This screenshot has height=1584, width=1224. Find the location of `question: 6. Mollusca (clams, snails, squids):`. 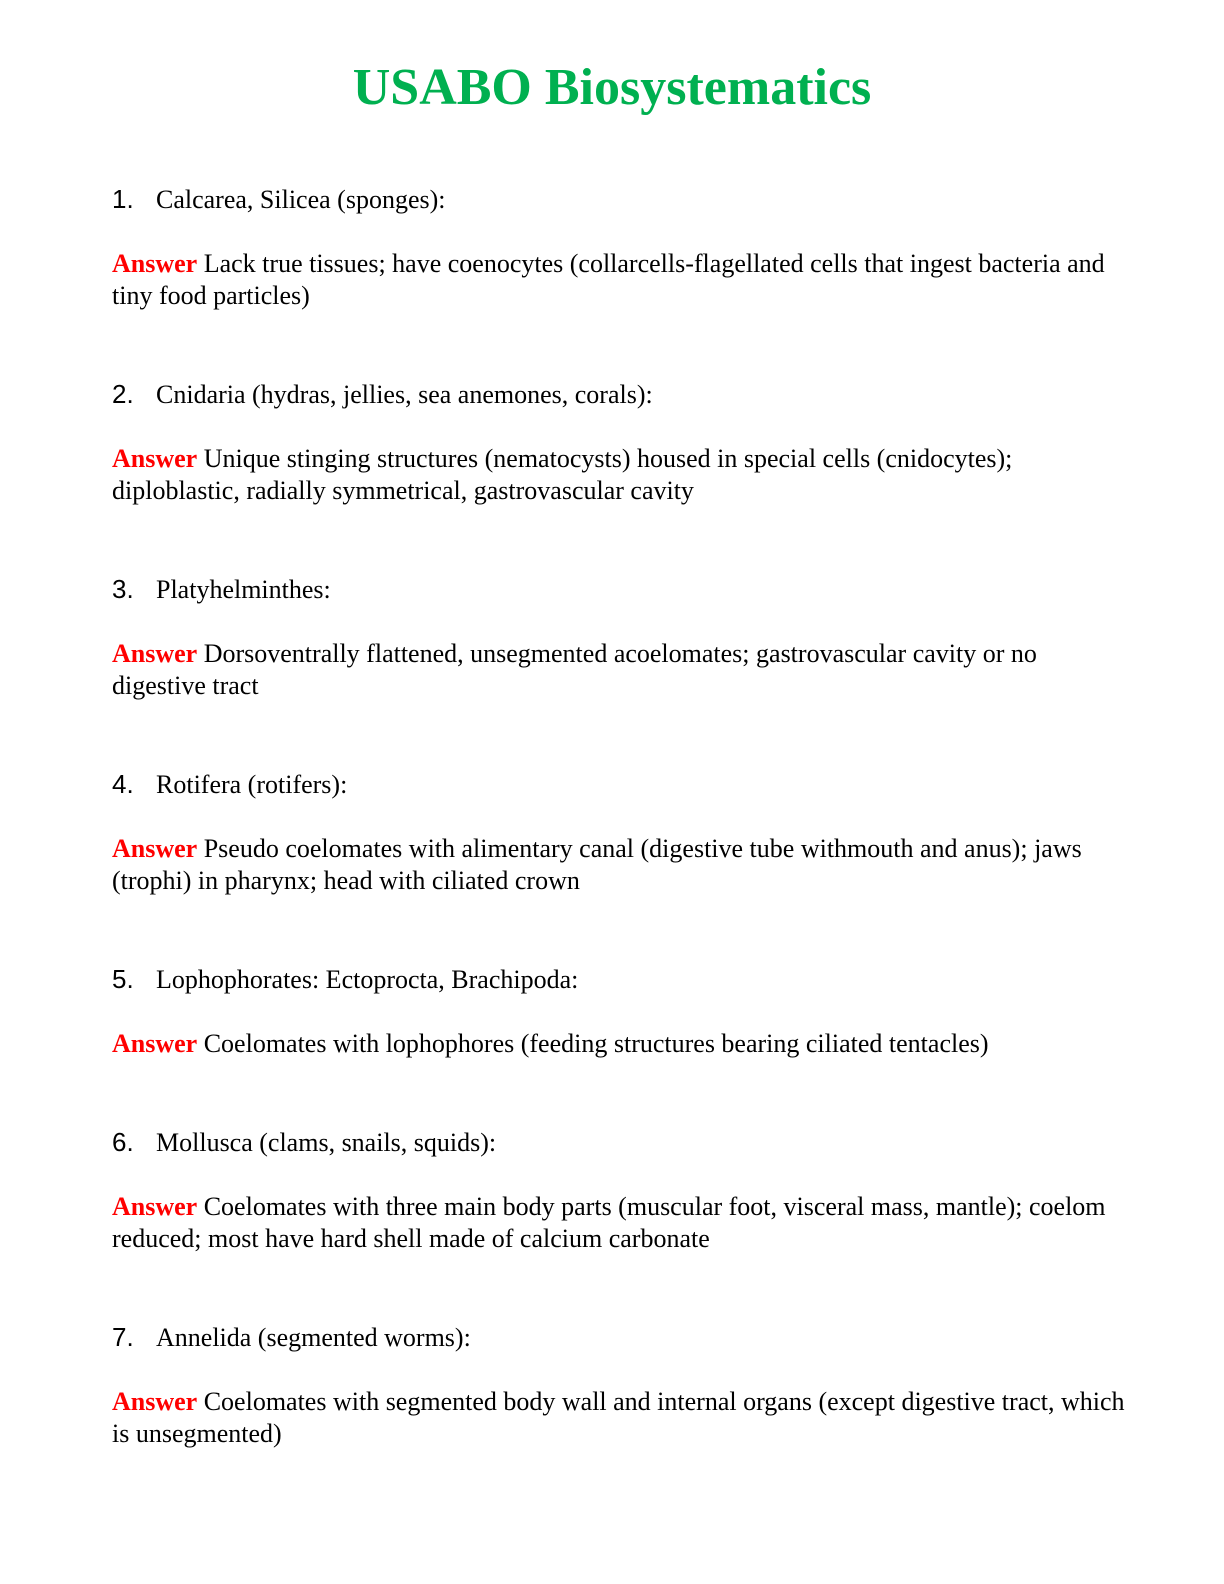

question: 6. Mollusca (clams, snails, squids): is located at coordinates (622, 1142).